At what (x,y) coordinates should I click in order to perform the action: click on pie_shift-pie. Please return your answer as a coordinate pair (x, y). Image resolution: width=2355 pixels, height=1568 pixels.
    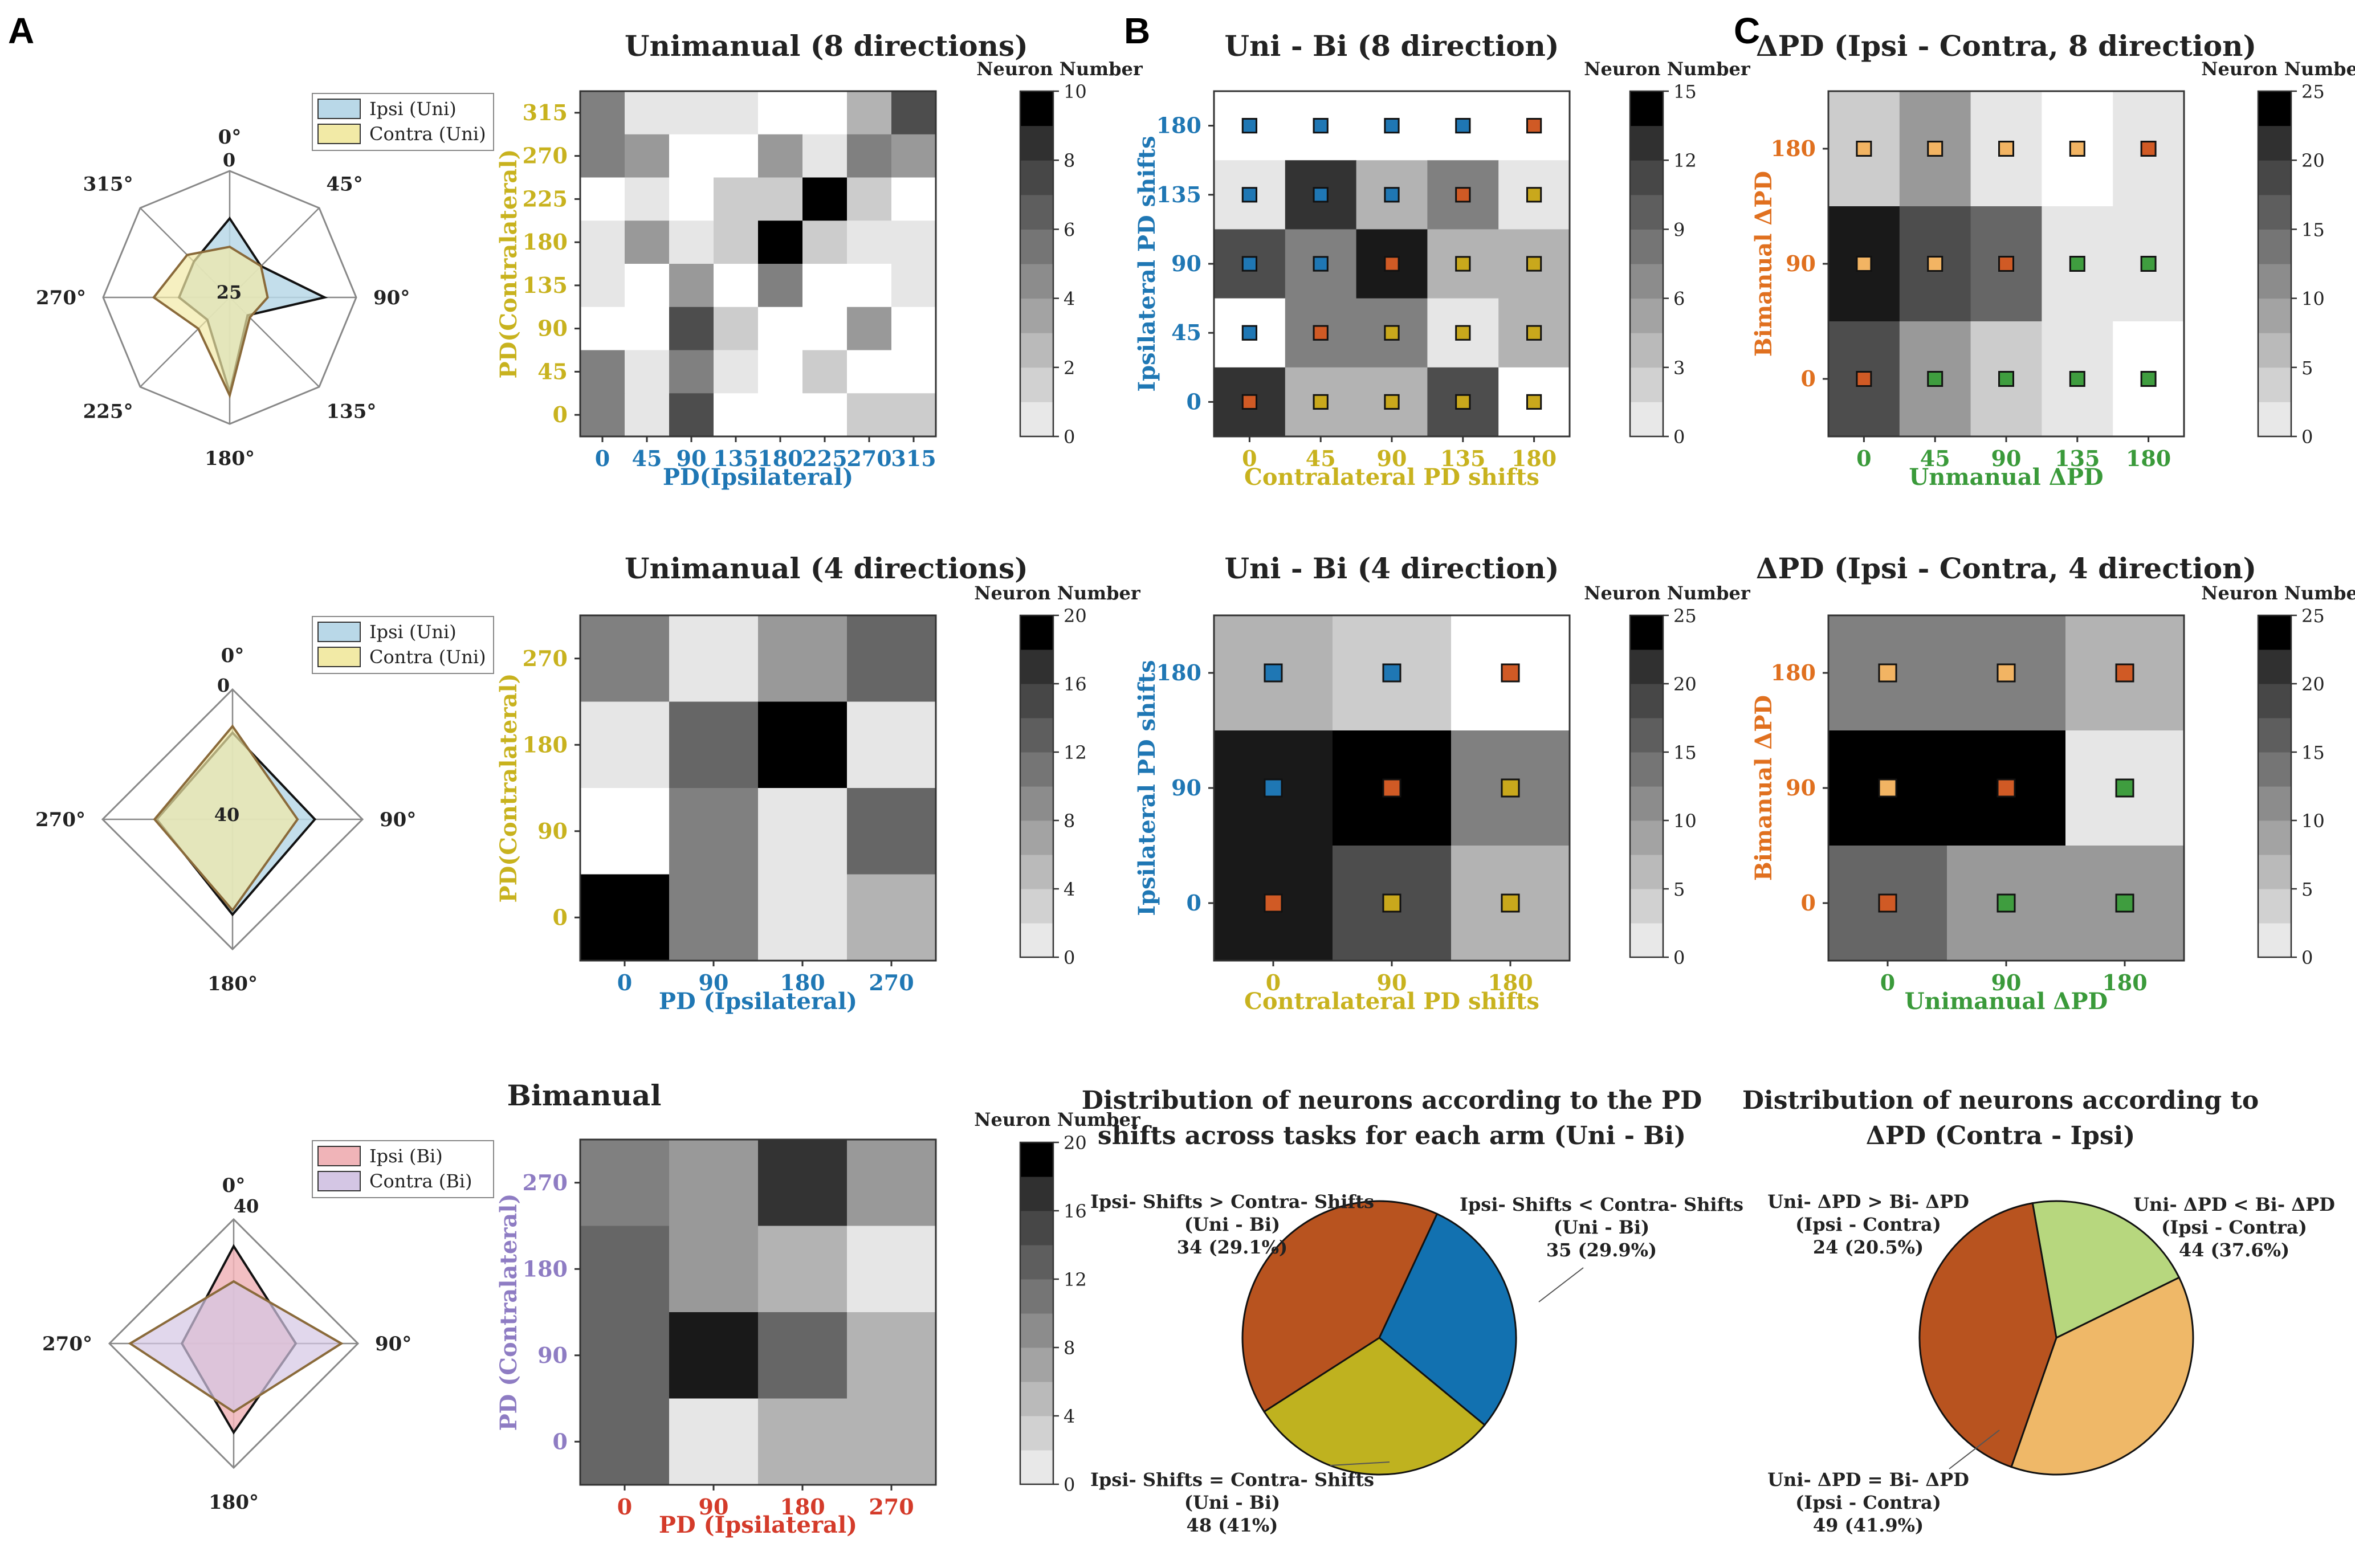
    Looking at the image, I should click on (1412, 1338).